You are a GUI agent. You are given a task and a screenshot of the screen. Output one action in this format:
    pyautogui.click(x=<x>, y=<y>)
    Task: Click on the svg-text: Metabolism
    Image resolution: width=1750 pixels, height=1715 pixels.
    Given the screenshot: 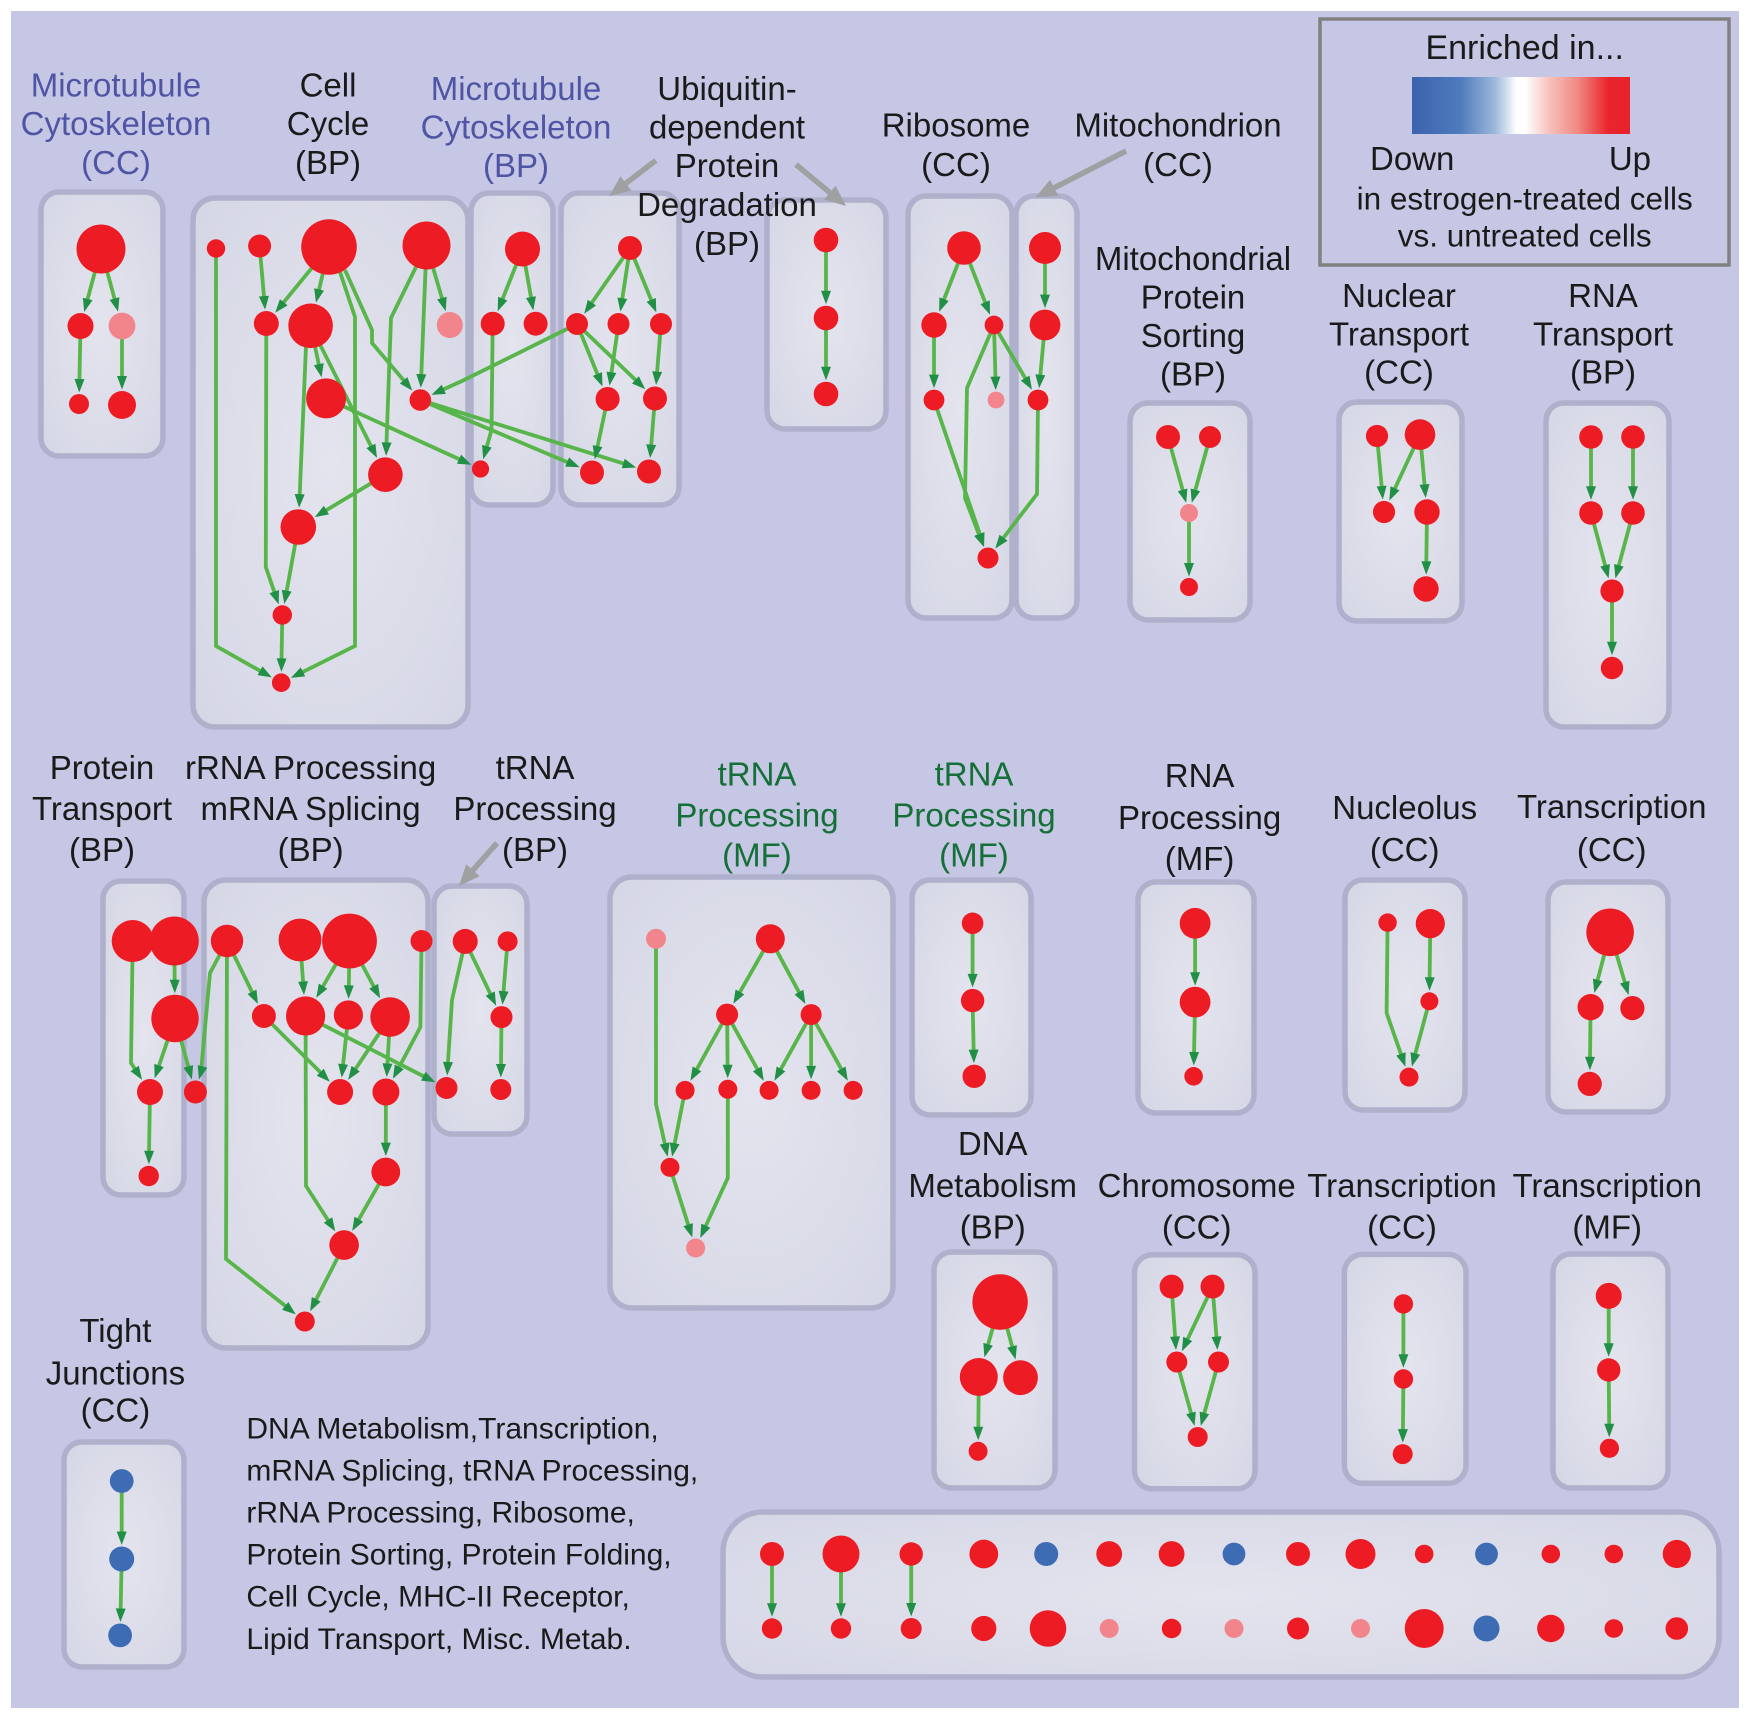 What is the action you would take?
    pyautogui.click(x=992, y=1185)
    